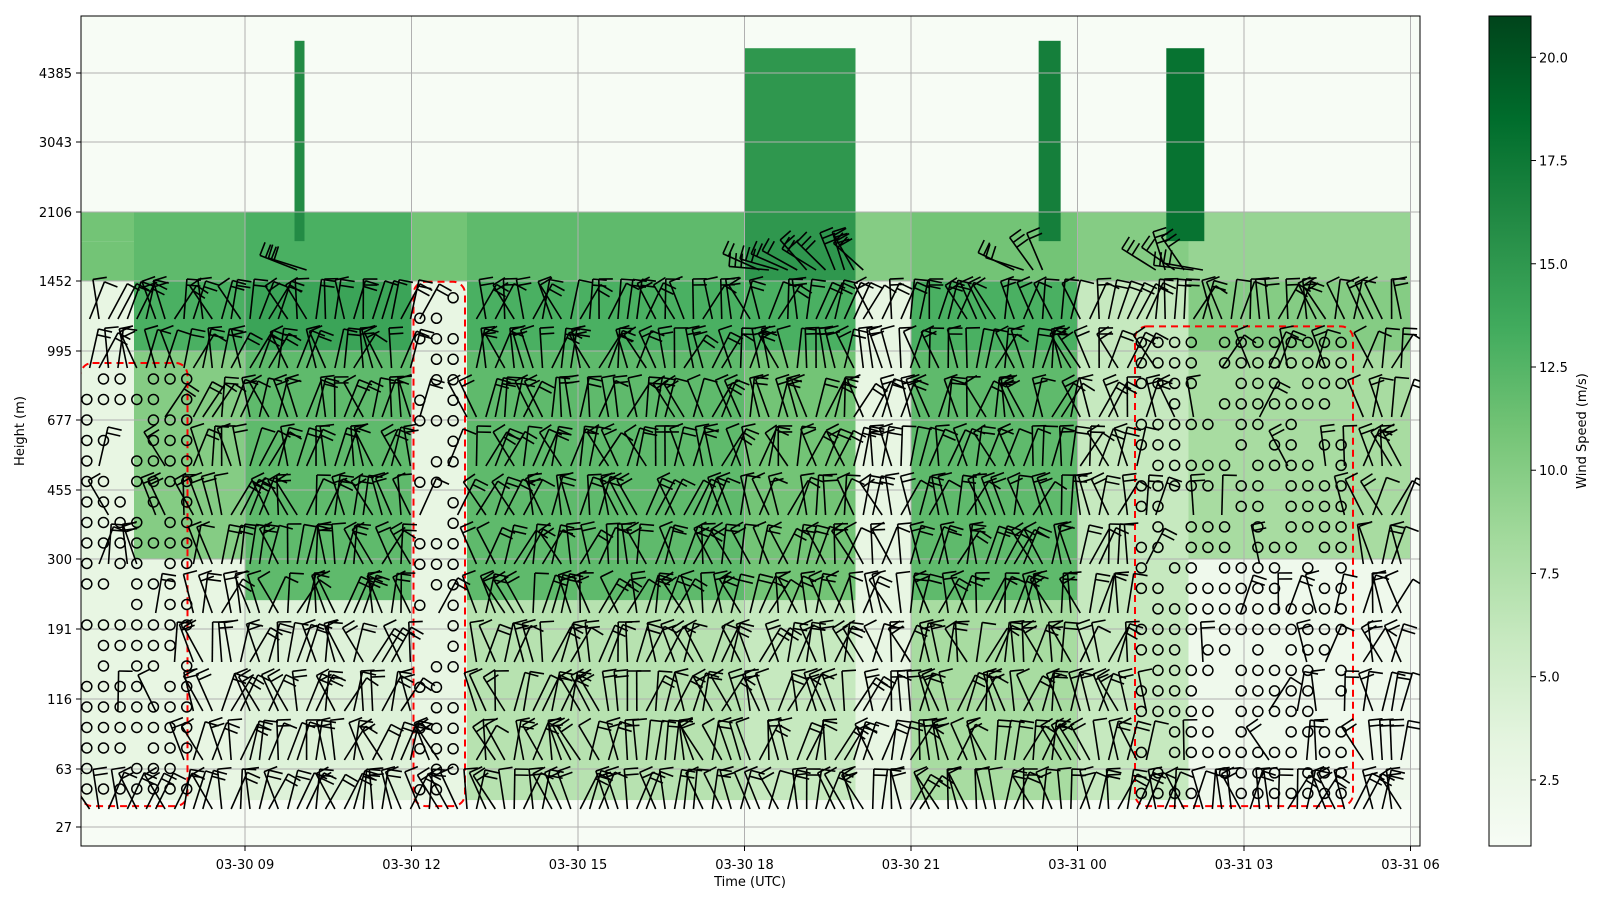 The height and width of the screenshot is (904, 1600). I want to click on y-tick-label: 300, so click(59, 560).